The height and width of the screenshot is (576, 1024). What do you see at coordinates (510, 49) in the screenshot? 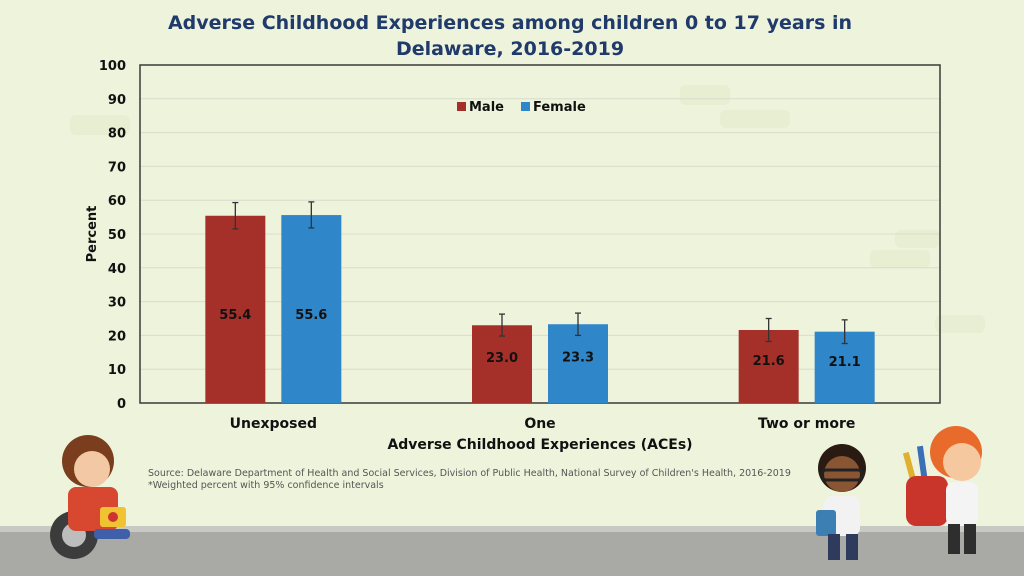
I see `chart-title-line-2: Delaware, 2016-2019` at bounding box center [510, 49].